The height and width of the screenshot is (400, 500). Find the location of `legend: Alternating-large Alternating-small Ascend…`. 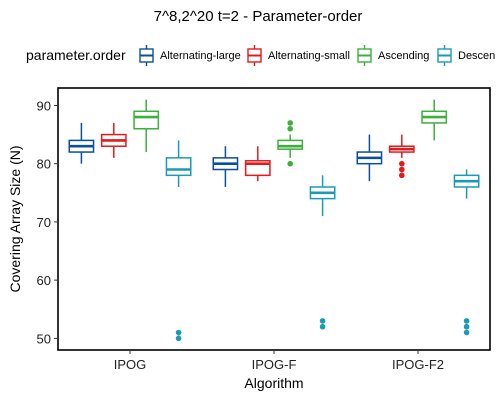

legend: Alternating-large Alternating-small Ascend… is located at coordinates (317, 55).